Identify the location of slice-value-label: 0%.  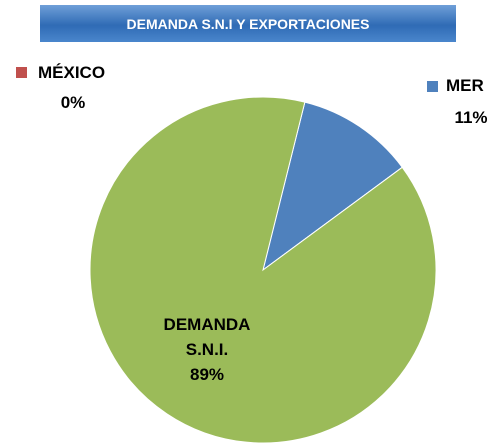
(73, 102).